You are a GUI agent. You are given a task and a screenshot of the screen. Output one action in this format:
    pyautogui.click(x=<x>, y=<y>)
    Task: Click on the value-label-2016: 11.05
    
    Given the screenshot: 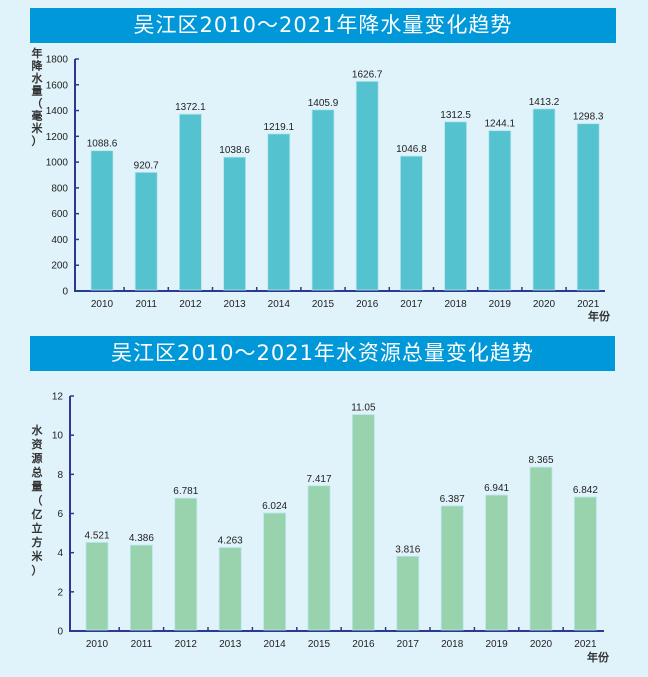 What is the action you would take?
    pyautogui.click(x=363, y=408)
    